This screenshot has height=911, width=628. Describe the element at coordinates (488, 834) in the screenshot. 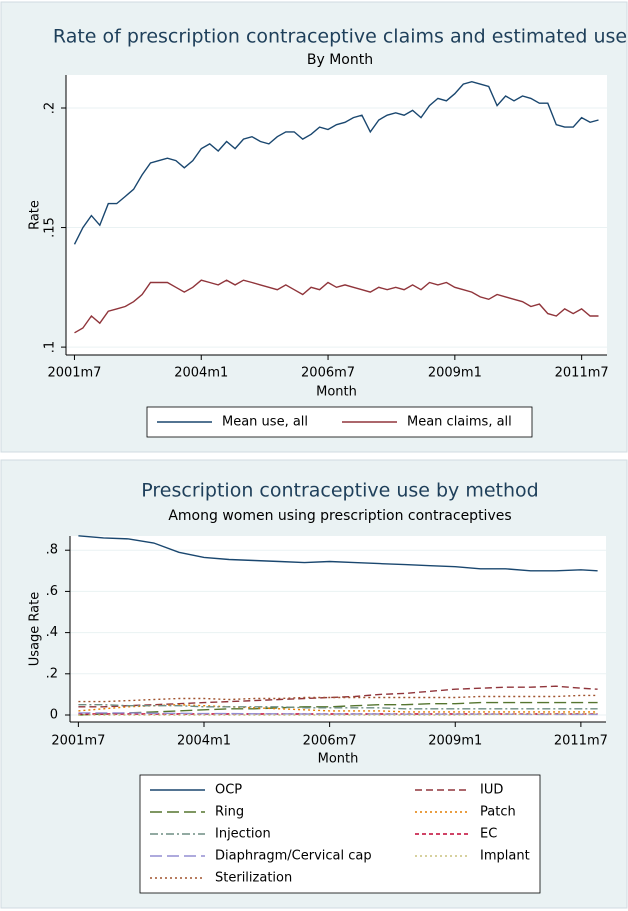

I see `legend-label: EC` at that location.